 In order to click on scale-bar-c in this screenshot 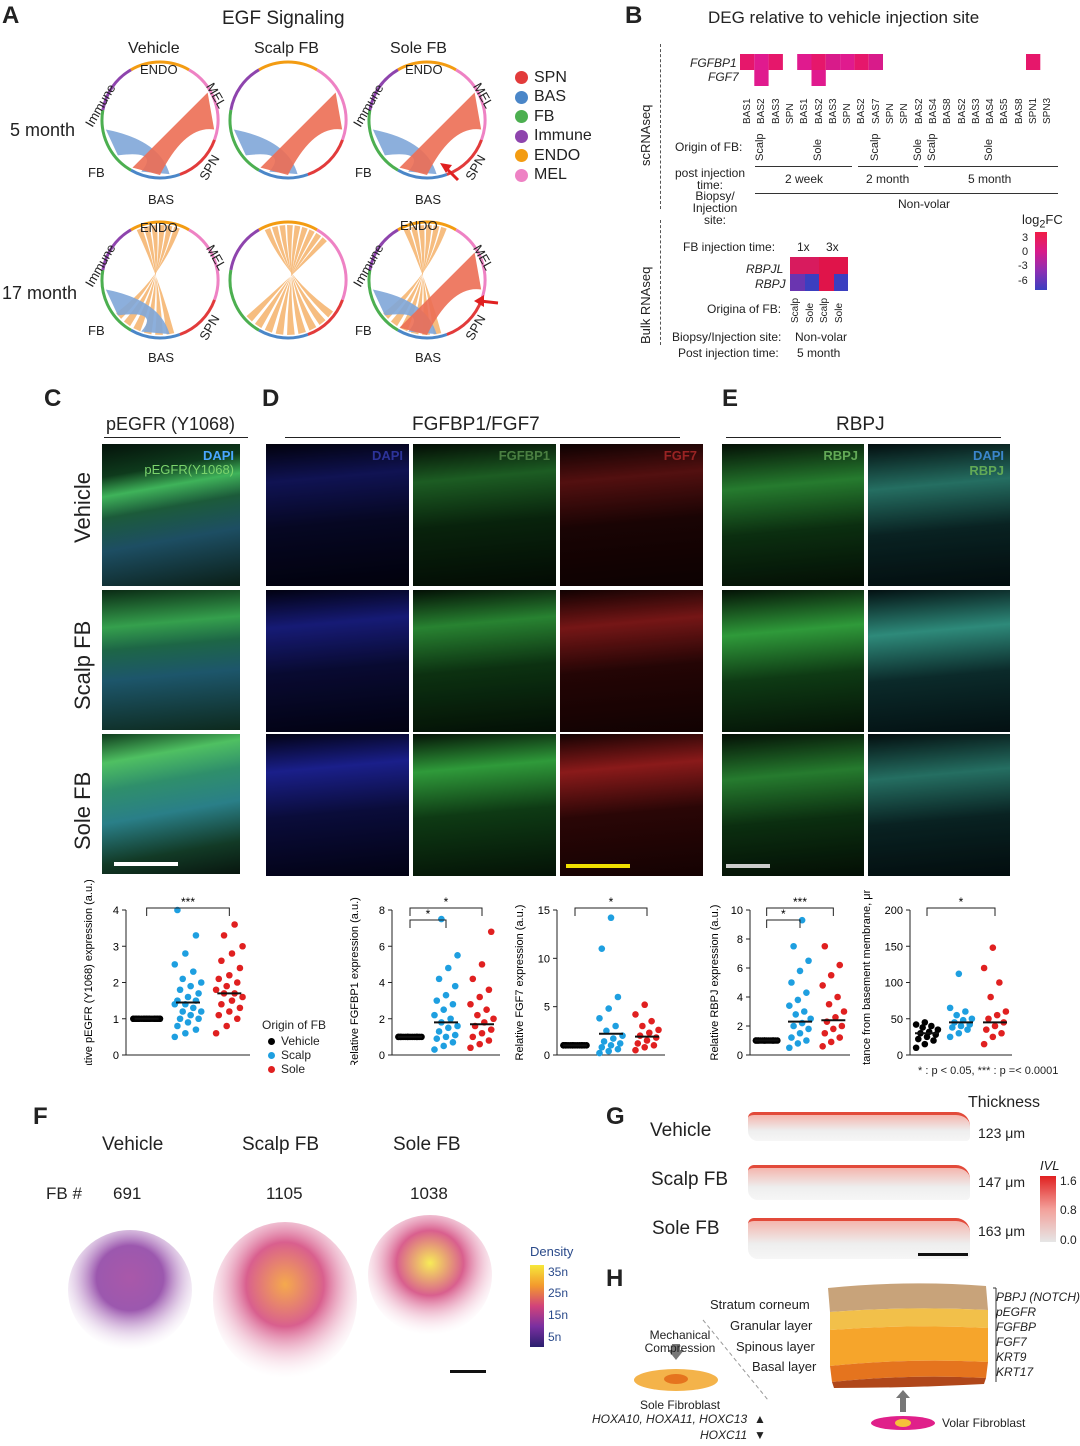, I will do `click(146, 864)`.